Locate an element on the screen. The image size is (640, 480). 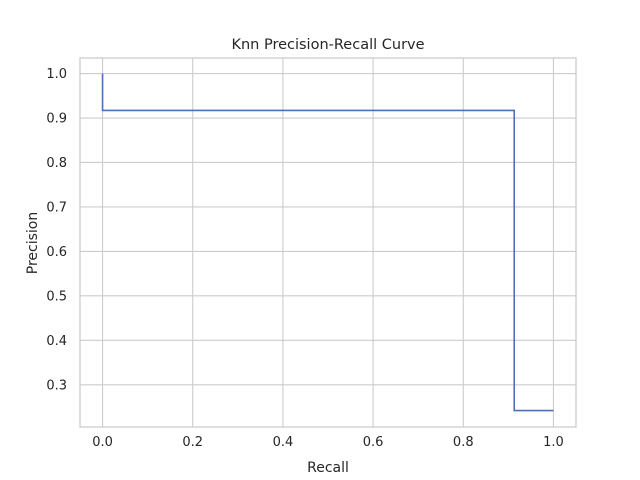
y-tick-label: 0.9 is located at coordinates (56, 119).